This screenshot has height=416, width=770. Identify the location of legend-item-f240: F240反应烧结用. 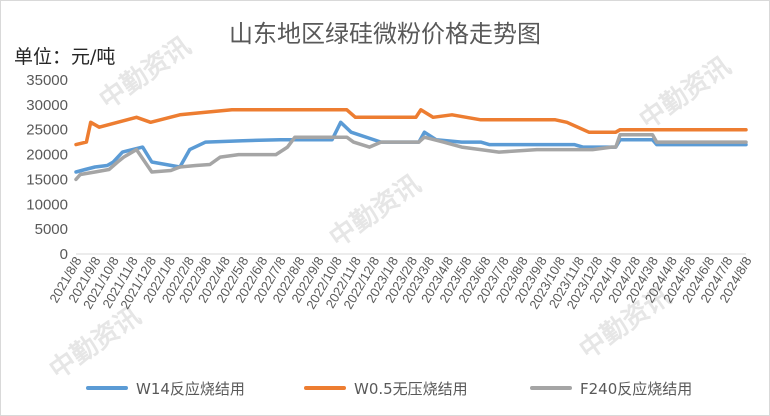
(611, 388).